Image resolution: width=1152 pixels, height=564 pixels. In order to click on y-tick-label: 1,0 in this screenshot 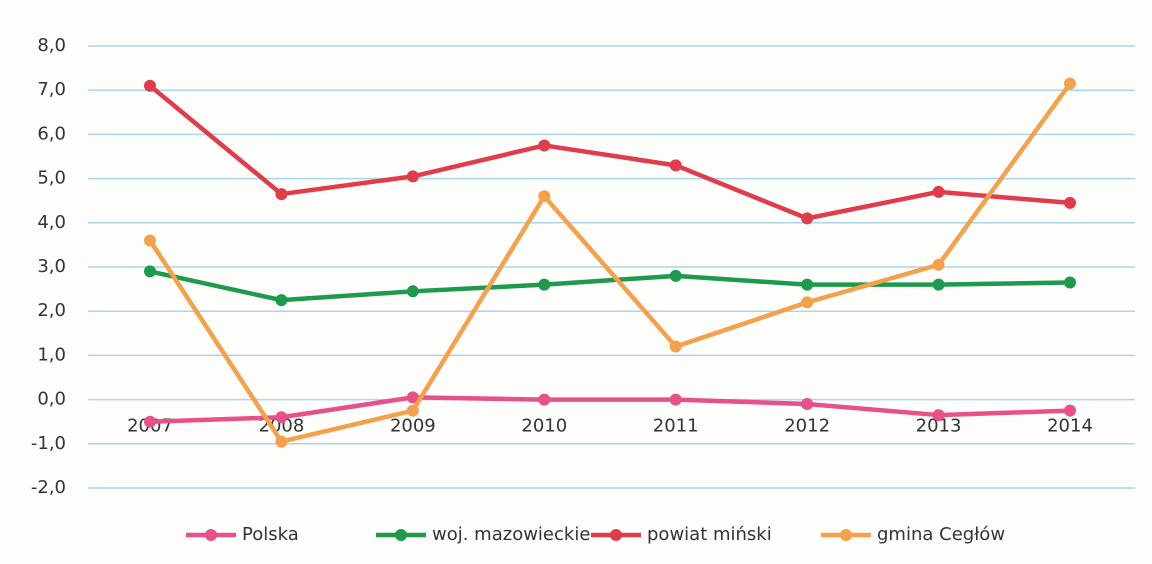, I will do `click(51, 354)`.